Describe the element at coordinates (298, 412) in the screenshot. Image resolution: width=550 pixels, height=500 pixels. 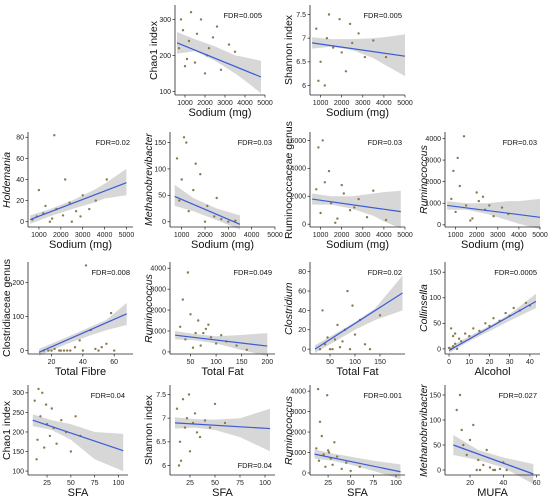
I see `y-tick-label: 3000` at that location.